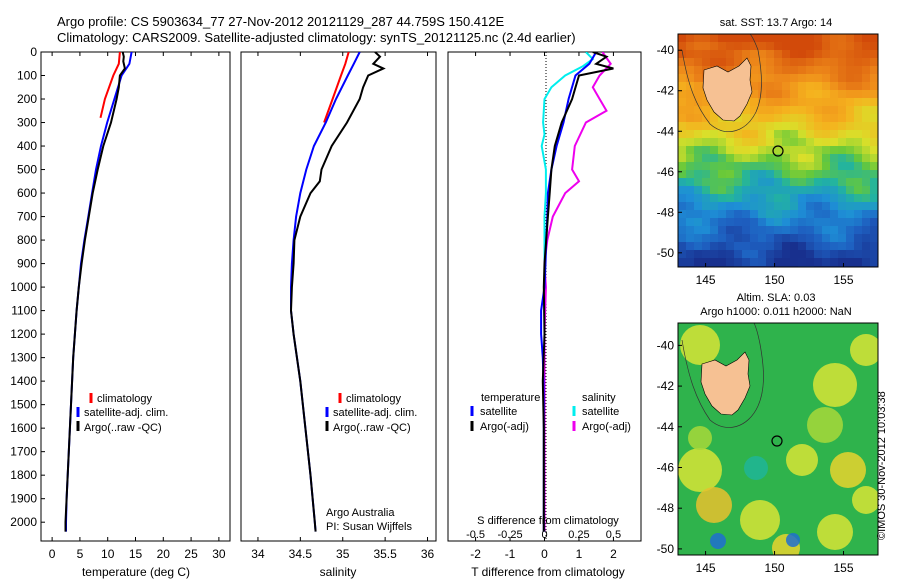 This screenshot has width=900, height=585. I want to click on legend-label-argo: Argo(..raw -QC), so click(372, 428).